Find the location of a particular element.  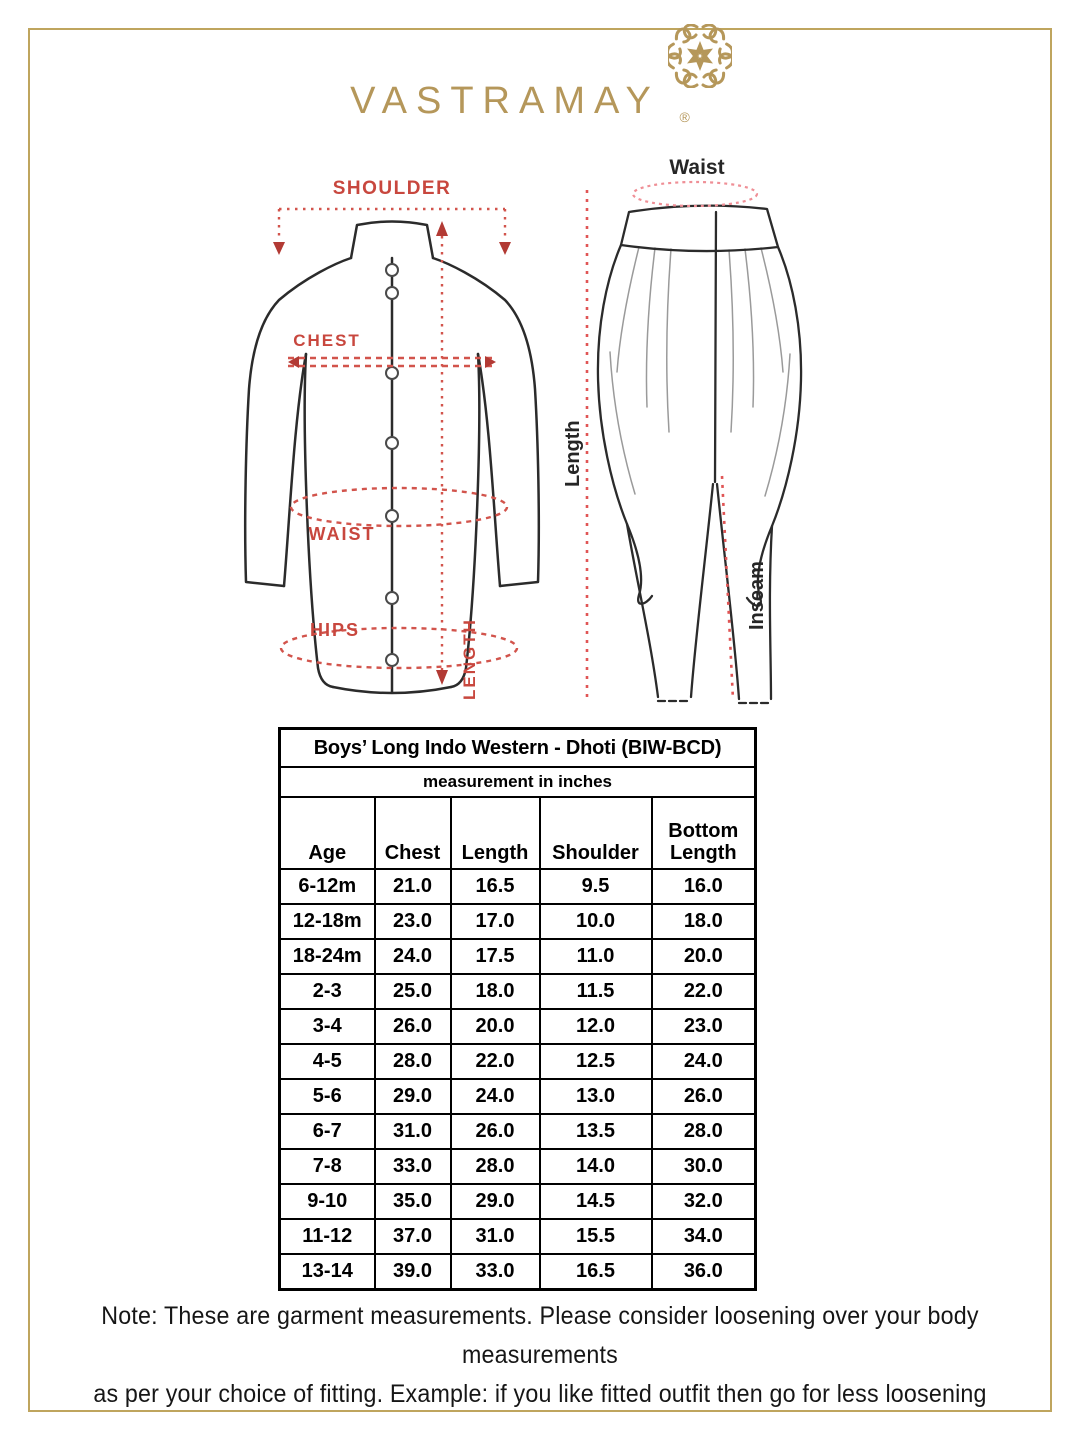

arrow-right-icon is located at coordinates (490, 362).